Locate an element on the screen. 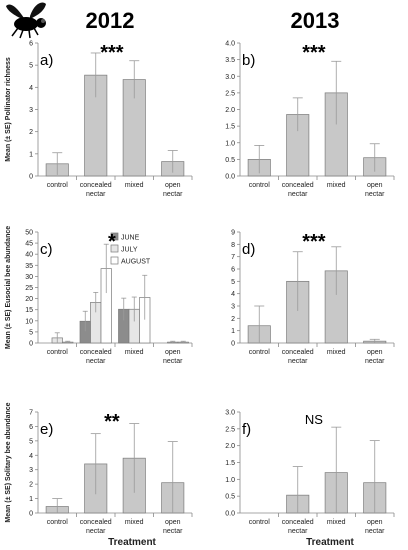  y-tick-label: 9 is located at coordinates (233, 233).